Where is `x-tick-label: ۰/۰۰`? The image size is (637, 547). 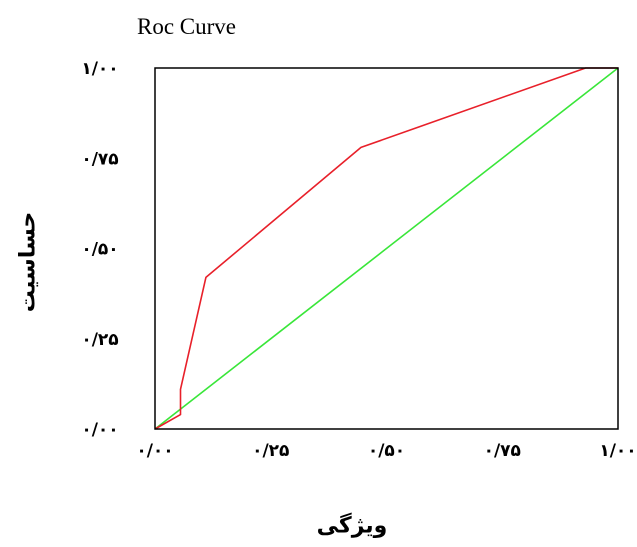 x-tick-label: ۰/۰۰ is located at coordinates (154, 451).